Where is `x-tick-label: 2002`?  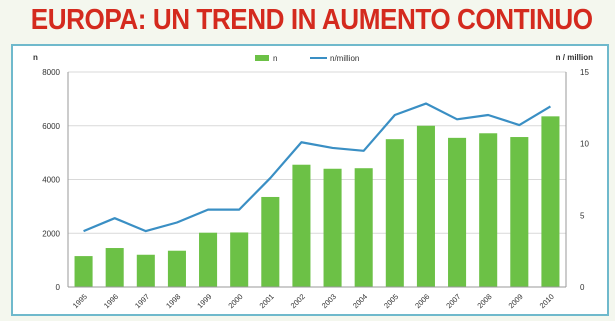
x-tick-label: 2002 is located at coordinates (298, 301).